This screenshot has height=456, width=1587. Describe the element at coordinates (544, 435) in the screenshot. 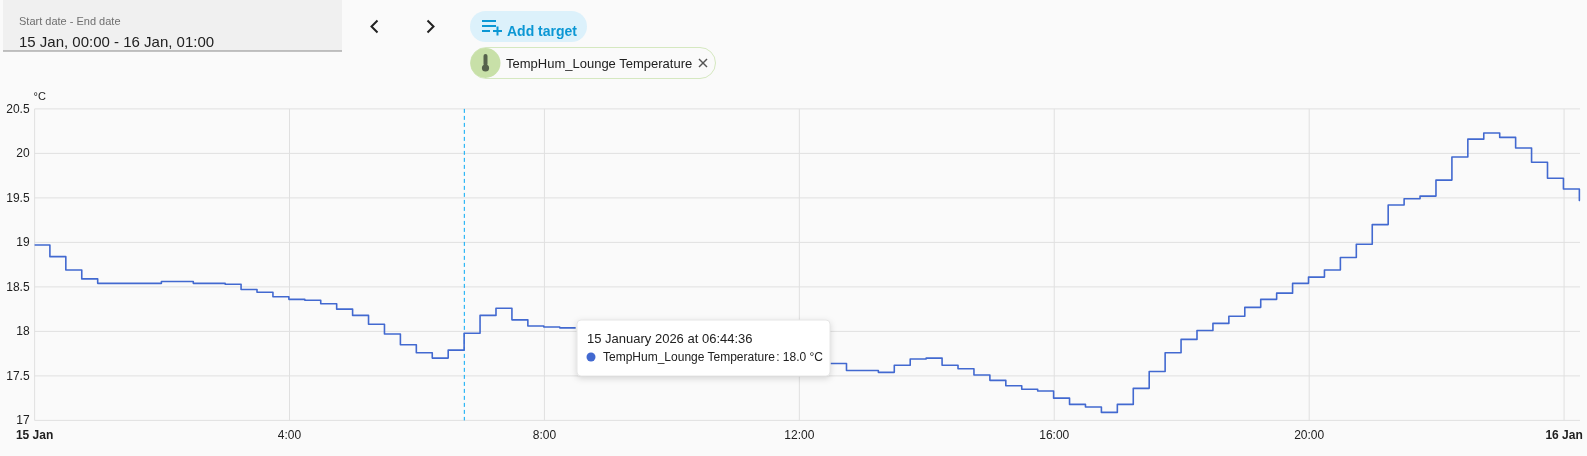

I see `x-tick-label: 8:00` at that location.